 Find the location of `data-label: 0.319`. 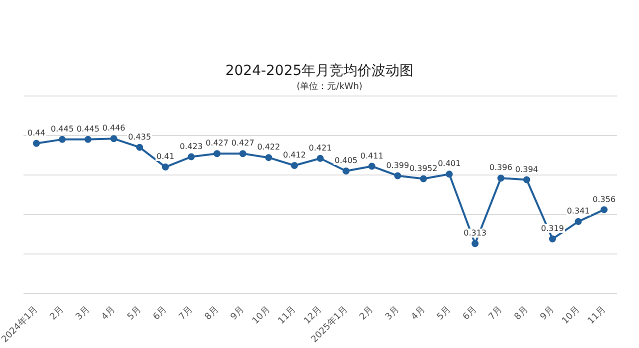

data-label: 0.319 is located at coordinates (552, 228).